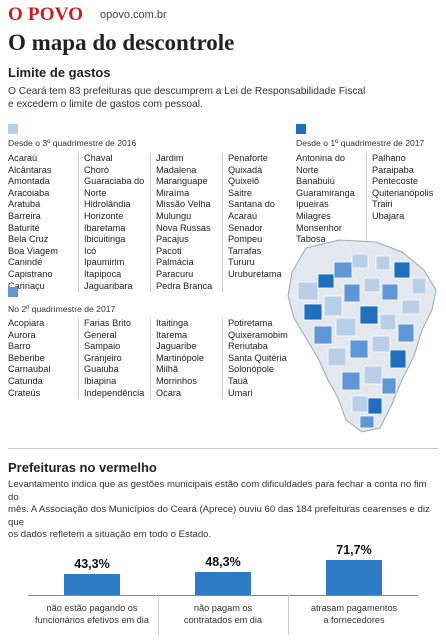 Image resolution: width=446 pixels, height=640 pixels. Describe the element at coordinates (24, 204) in the screenshot. I see `municipality-name: Aratuba` at that location.